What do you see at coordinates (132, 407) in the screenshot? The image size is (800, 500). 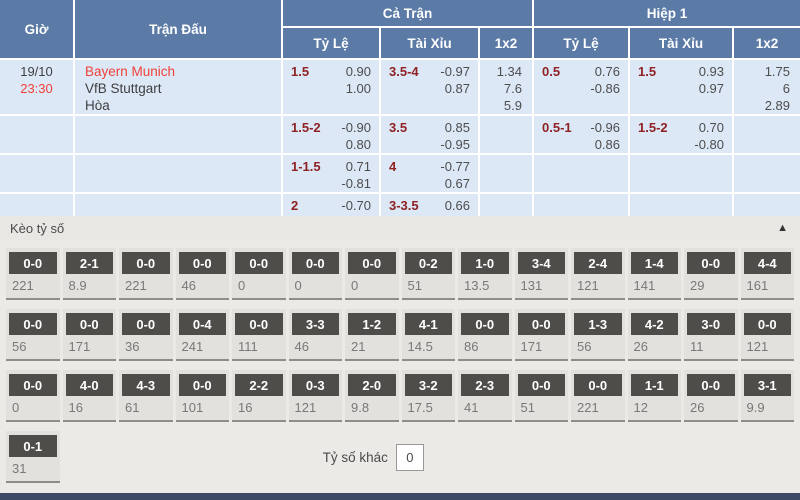 I see `score-odds-value: 61` at bounding box center [132, 407].